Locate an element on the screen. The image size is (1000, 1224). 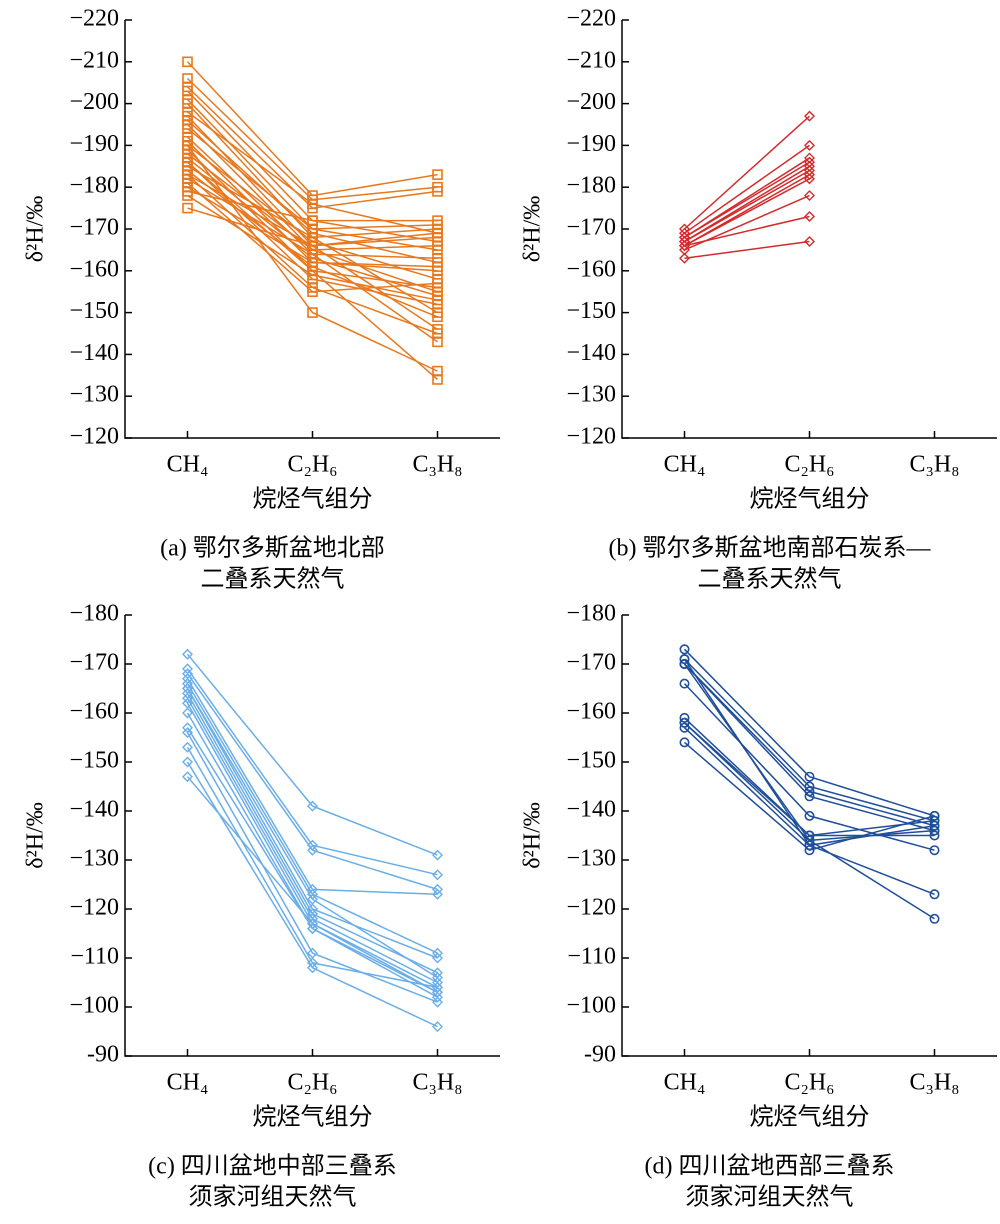
y-tick-label: -90 is located at coordinates (103, 1055).